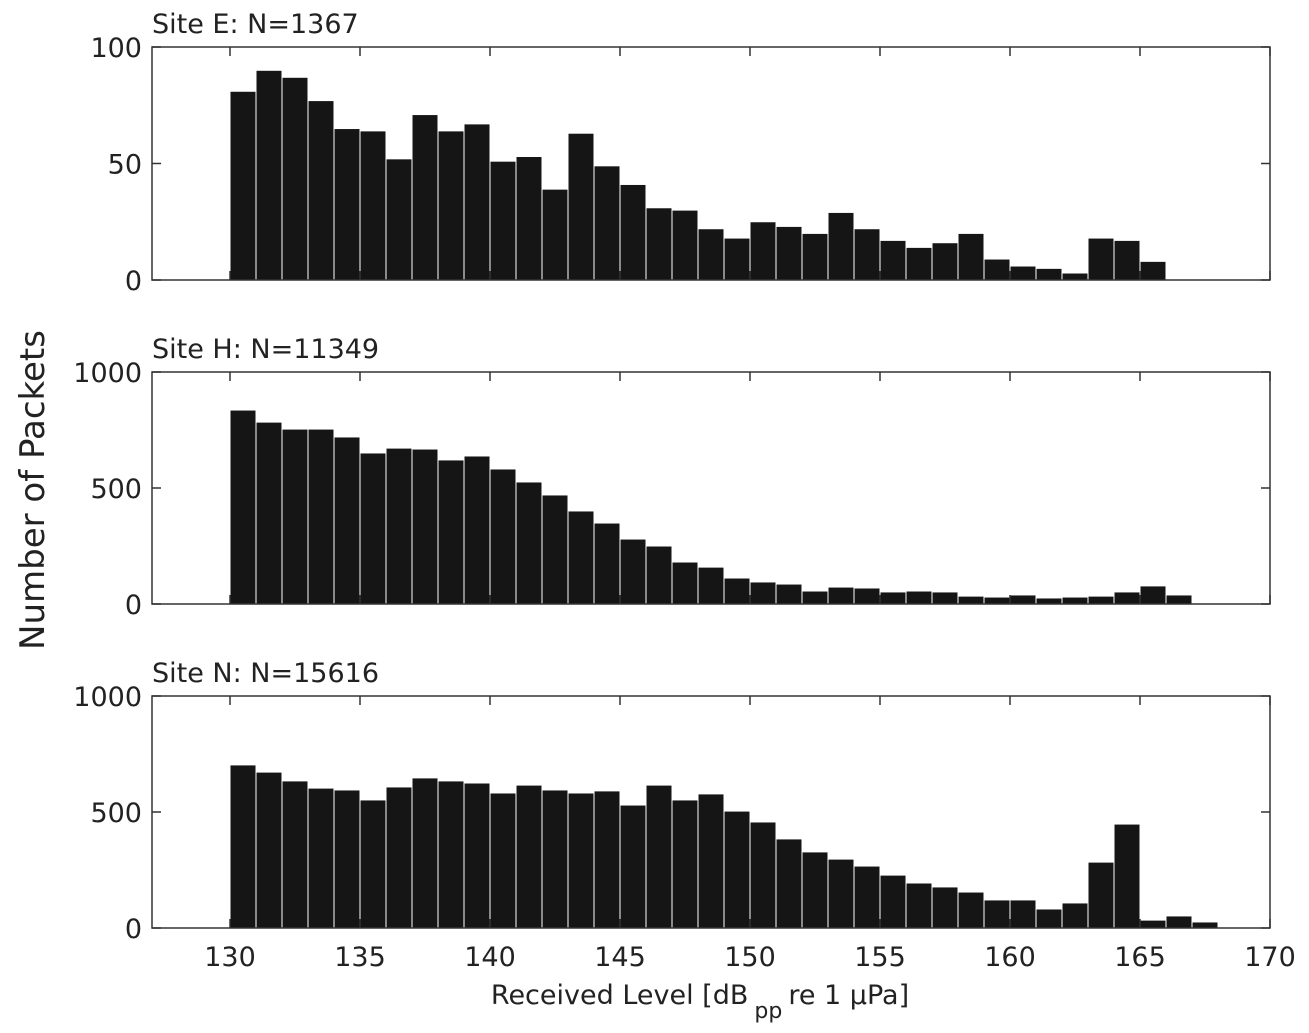 The height and width of the screenshot is (1033, 1309). What do you see at coordinates (255, 24) in the screenshot?
I see `chart-title: Site E: N=1367` at bounding box center [255, 24].